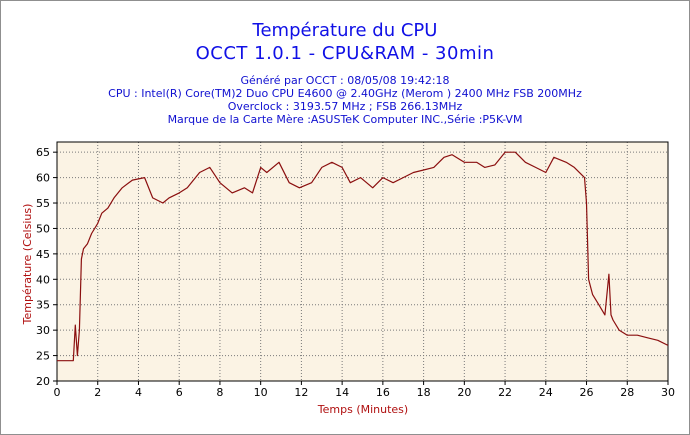 This screenshot has height=435, width=690. I want to click on y-axis-label: Température (Celsius), so click(27, 265).